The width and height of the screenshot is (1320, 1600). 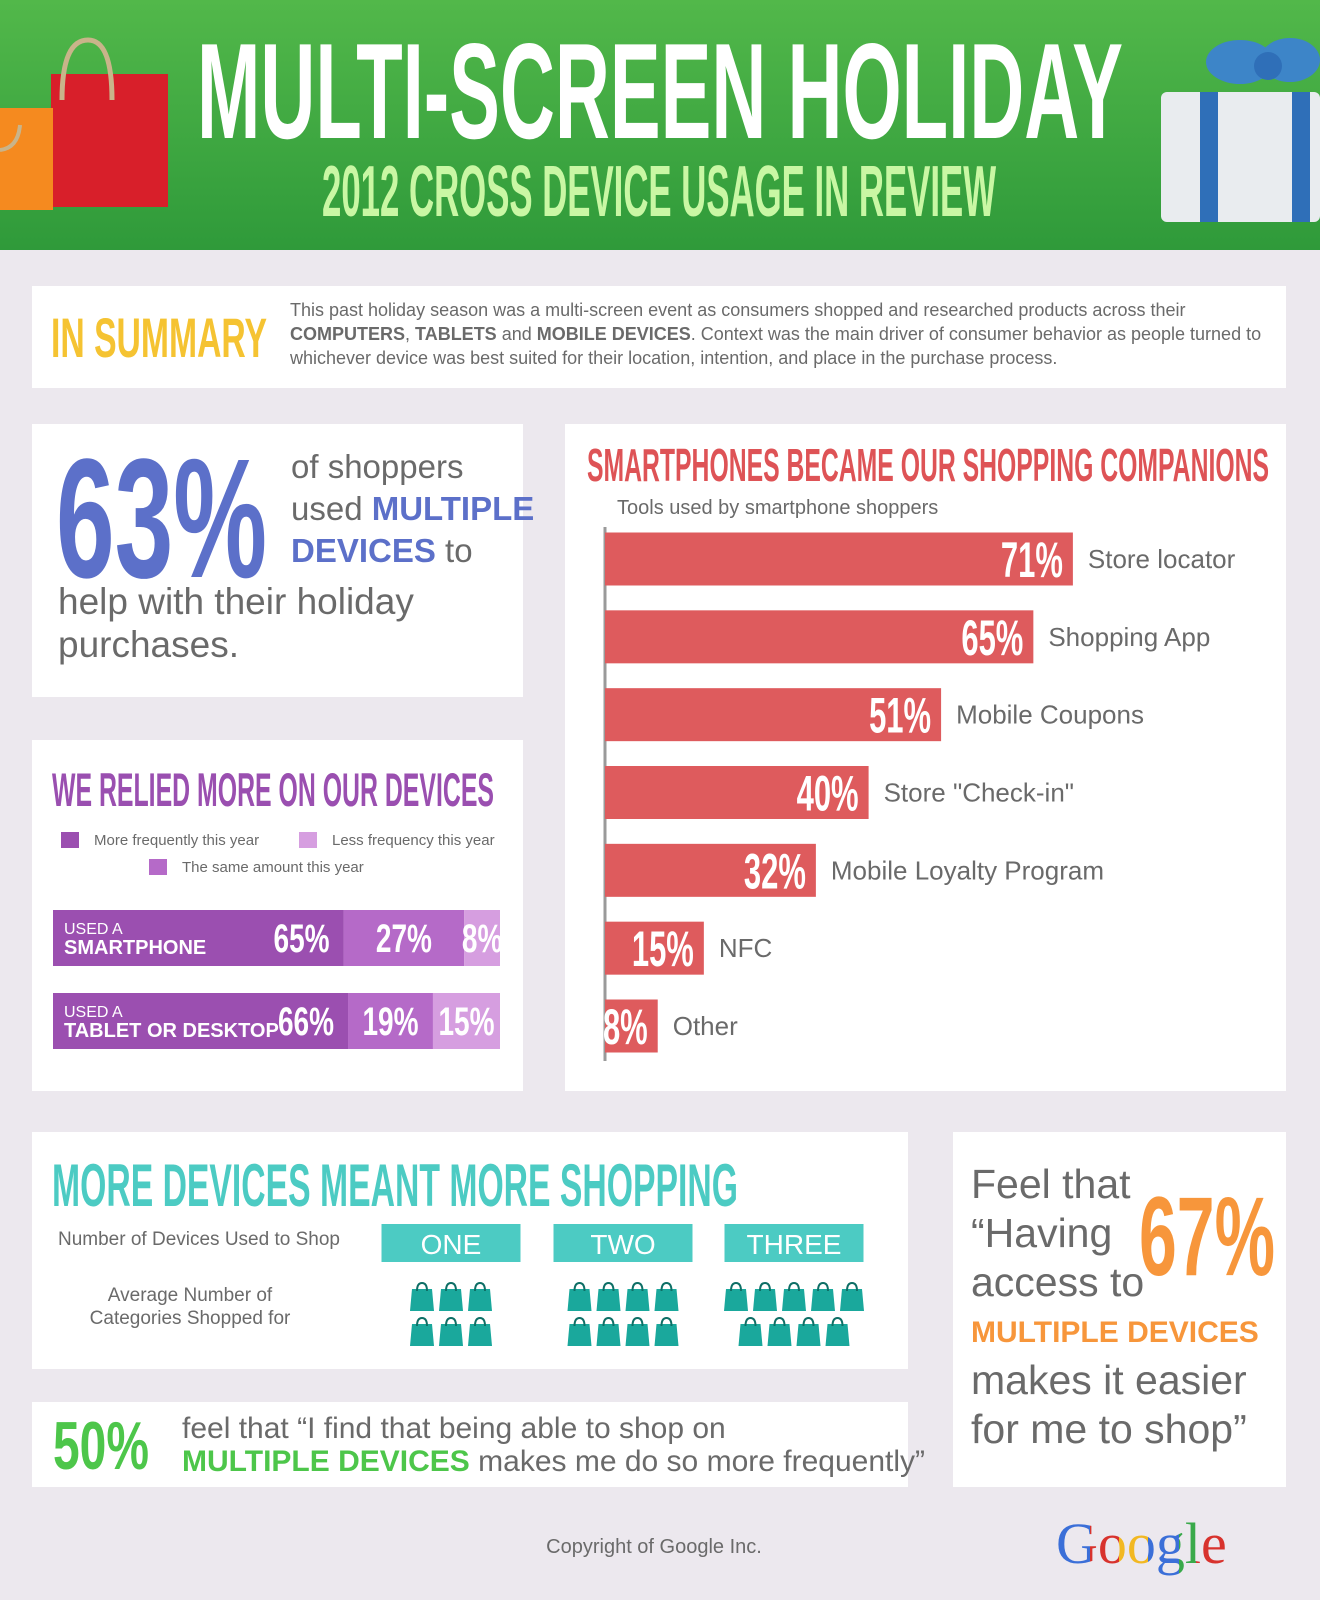 What do you see at coordinates (794, 1244) in the screenshot?
I see `category-label: THREE` at bounding box center [794, 1244].